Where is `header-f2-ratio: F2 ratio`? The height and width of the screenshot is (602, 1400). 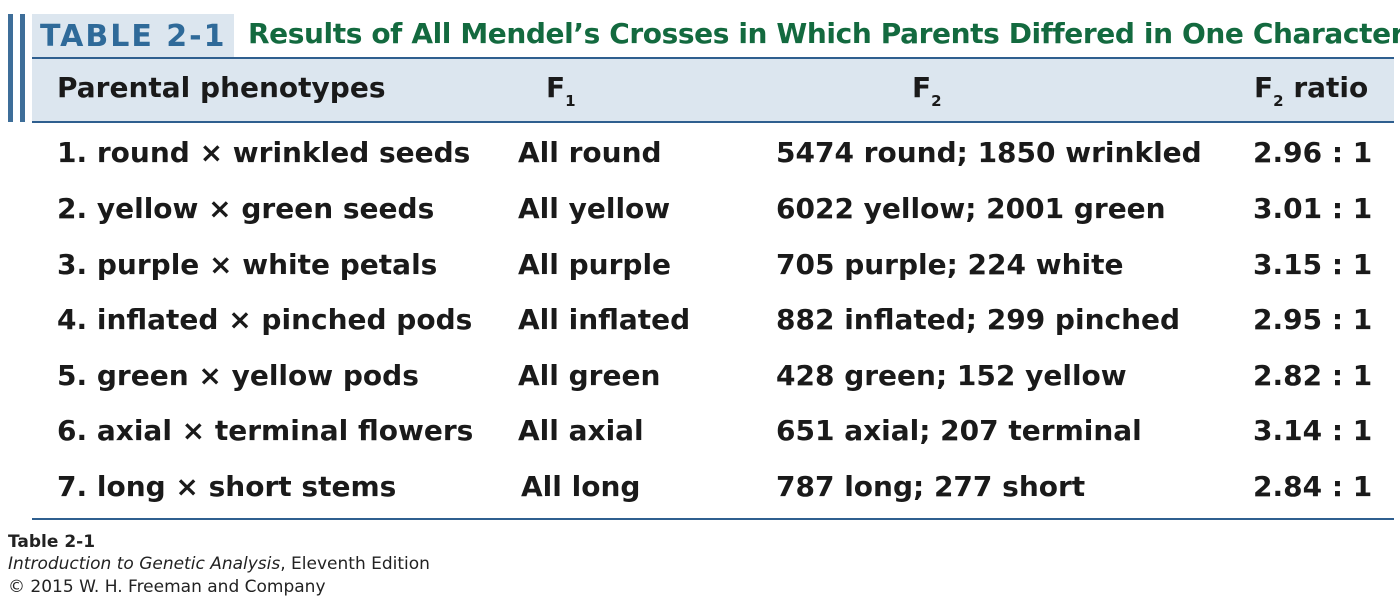
header-f2-ratio: F2 ratio is located at coordinates (1311, 90).